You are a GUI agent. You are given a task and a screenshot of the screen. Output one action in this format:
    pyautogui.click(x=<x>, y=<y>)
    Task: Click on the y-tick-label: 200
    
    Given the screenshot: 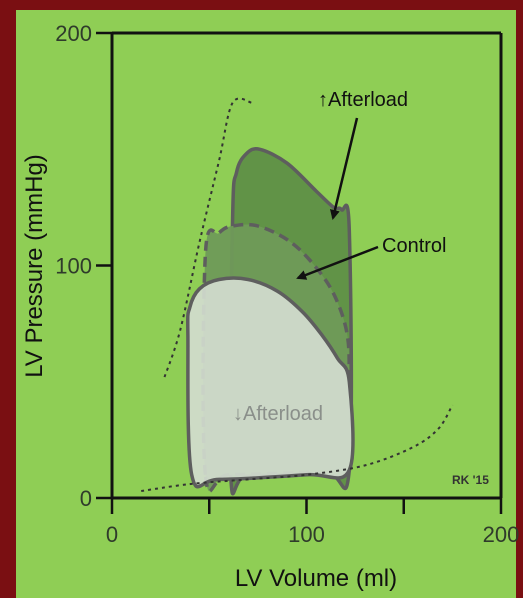 What is the action you would take?
    pyautogui.click(x=73, y=33)
    